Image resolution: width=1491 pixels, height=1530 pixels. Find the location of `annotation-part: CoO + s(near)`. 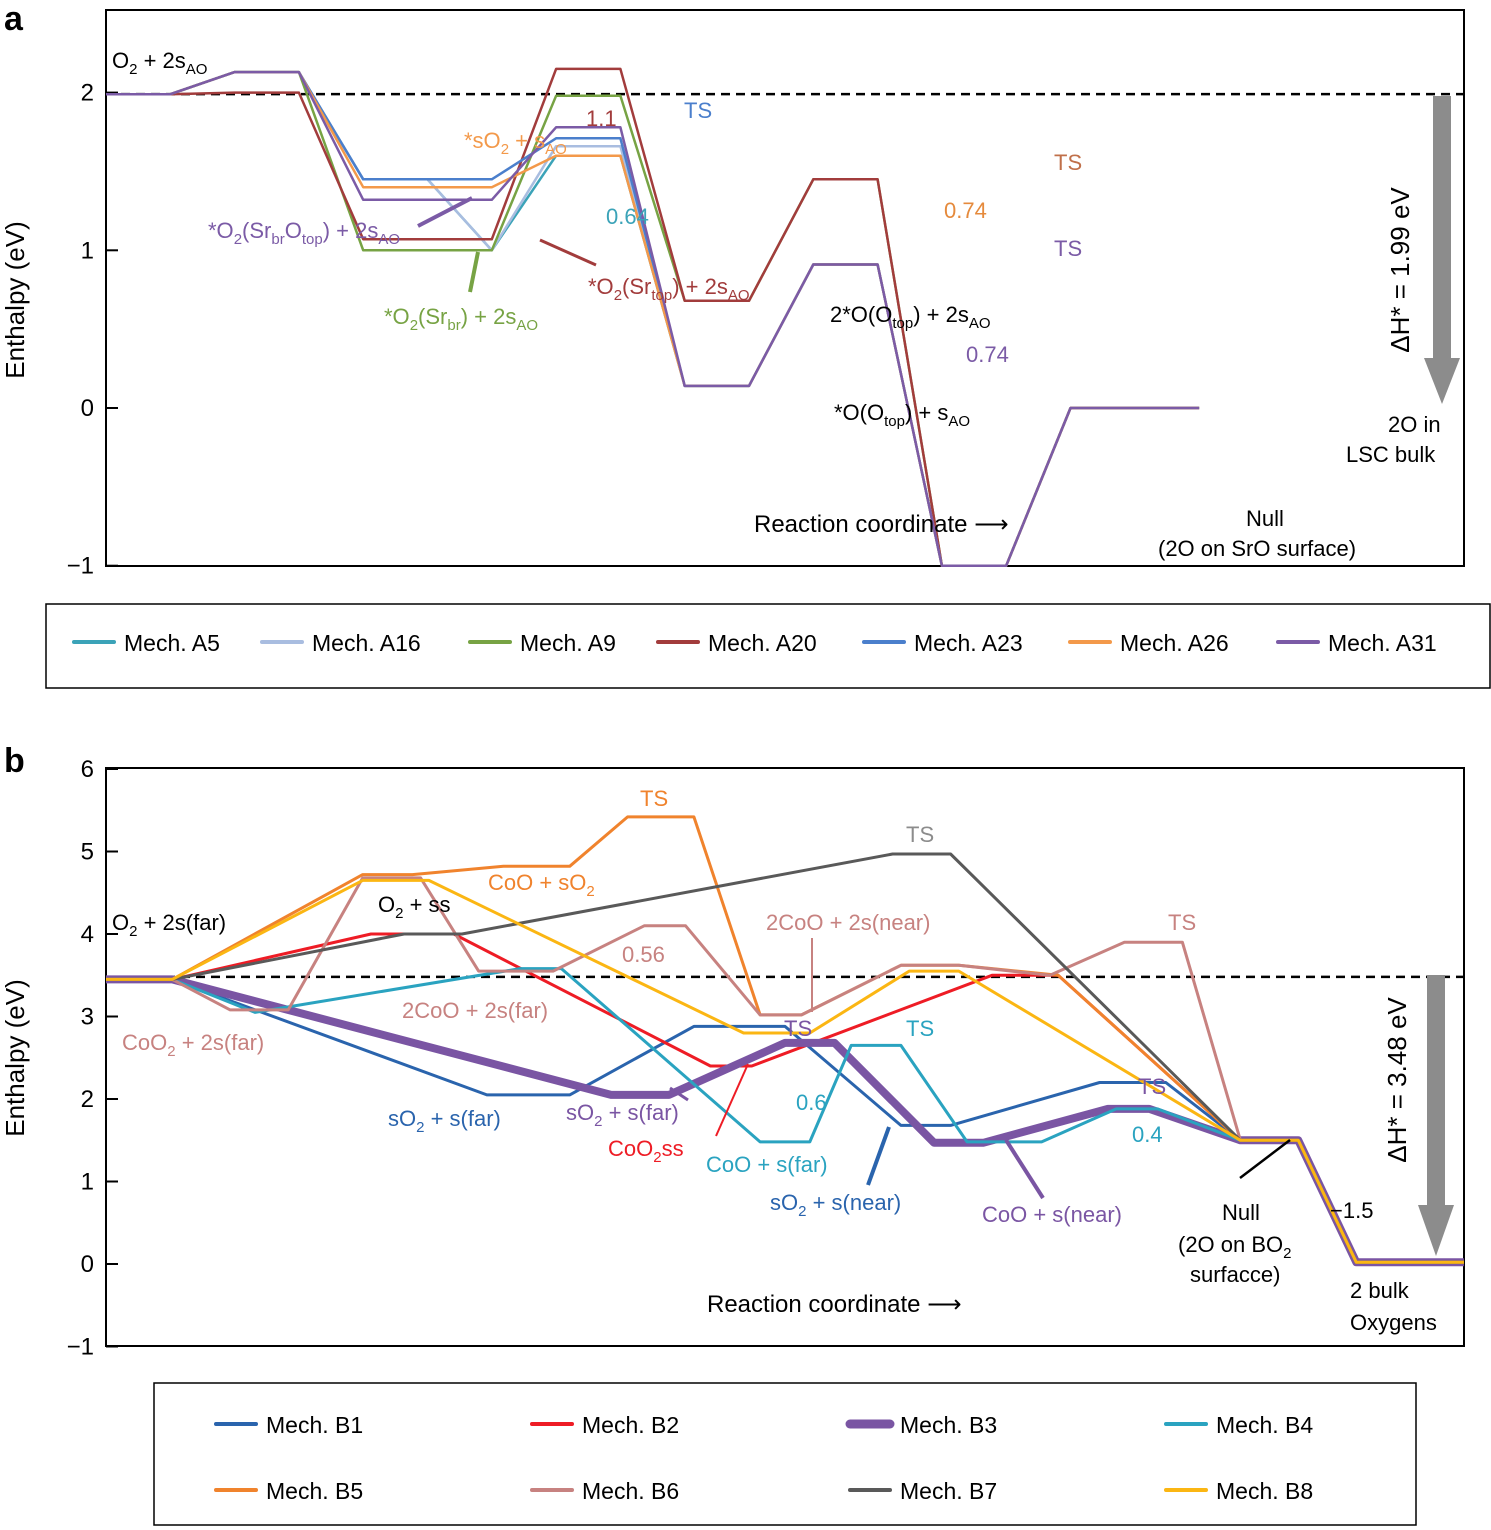

annotation-part: CoO + s(near) is located at coordinates (1052, 1214).